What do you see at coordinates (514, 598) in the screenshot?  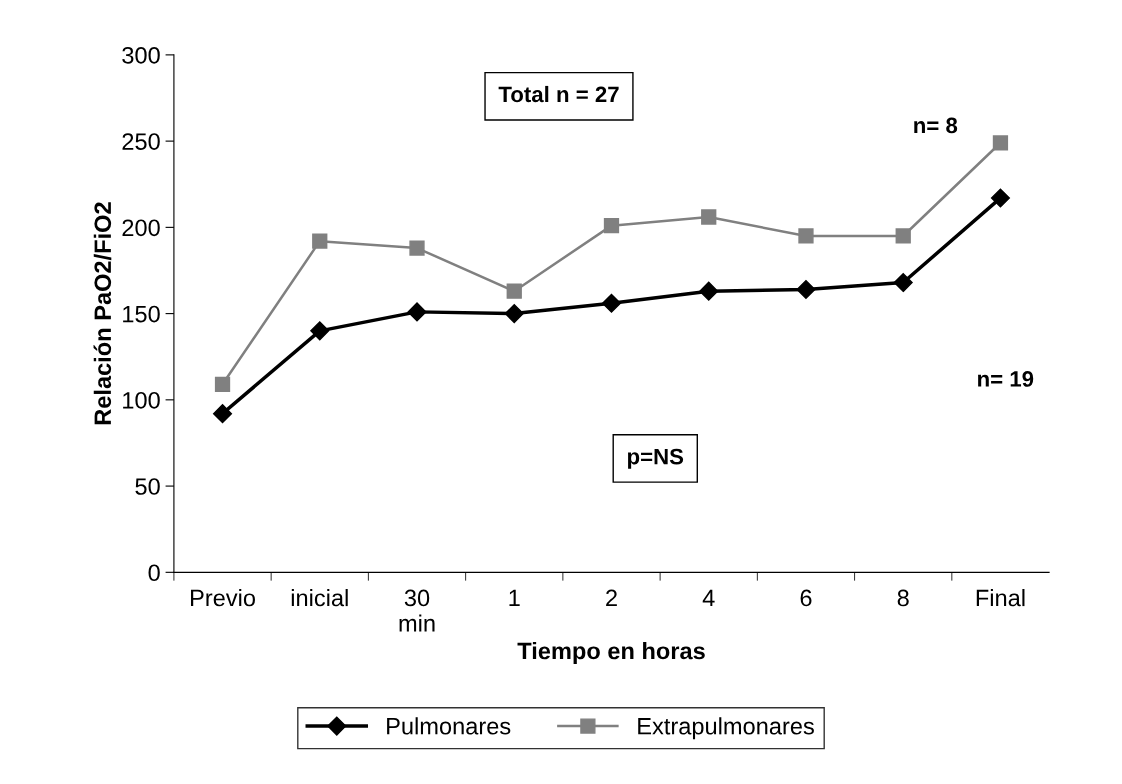 I see `x-tick-label: 1` at bounding box center [514, 598].